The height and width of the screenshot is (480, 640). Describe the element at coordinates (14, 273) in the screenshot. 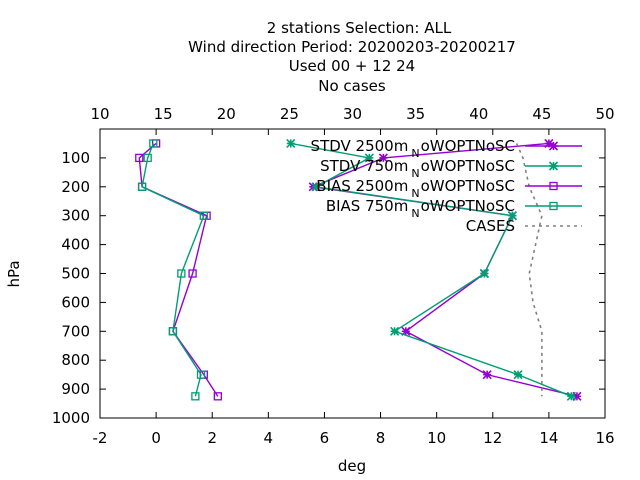

I see `y-axis-label: hPa` at that location.